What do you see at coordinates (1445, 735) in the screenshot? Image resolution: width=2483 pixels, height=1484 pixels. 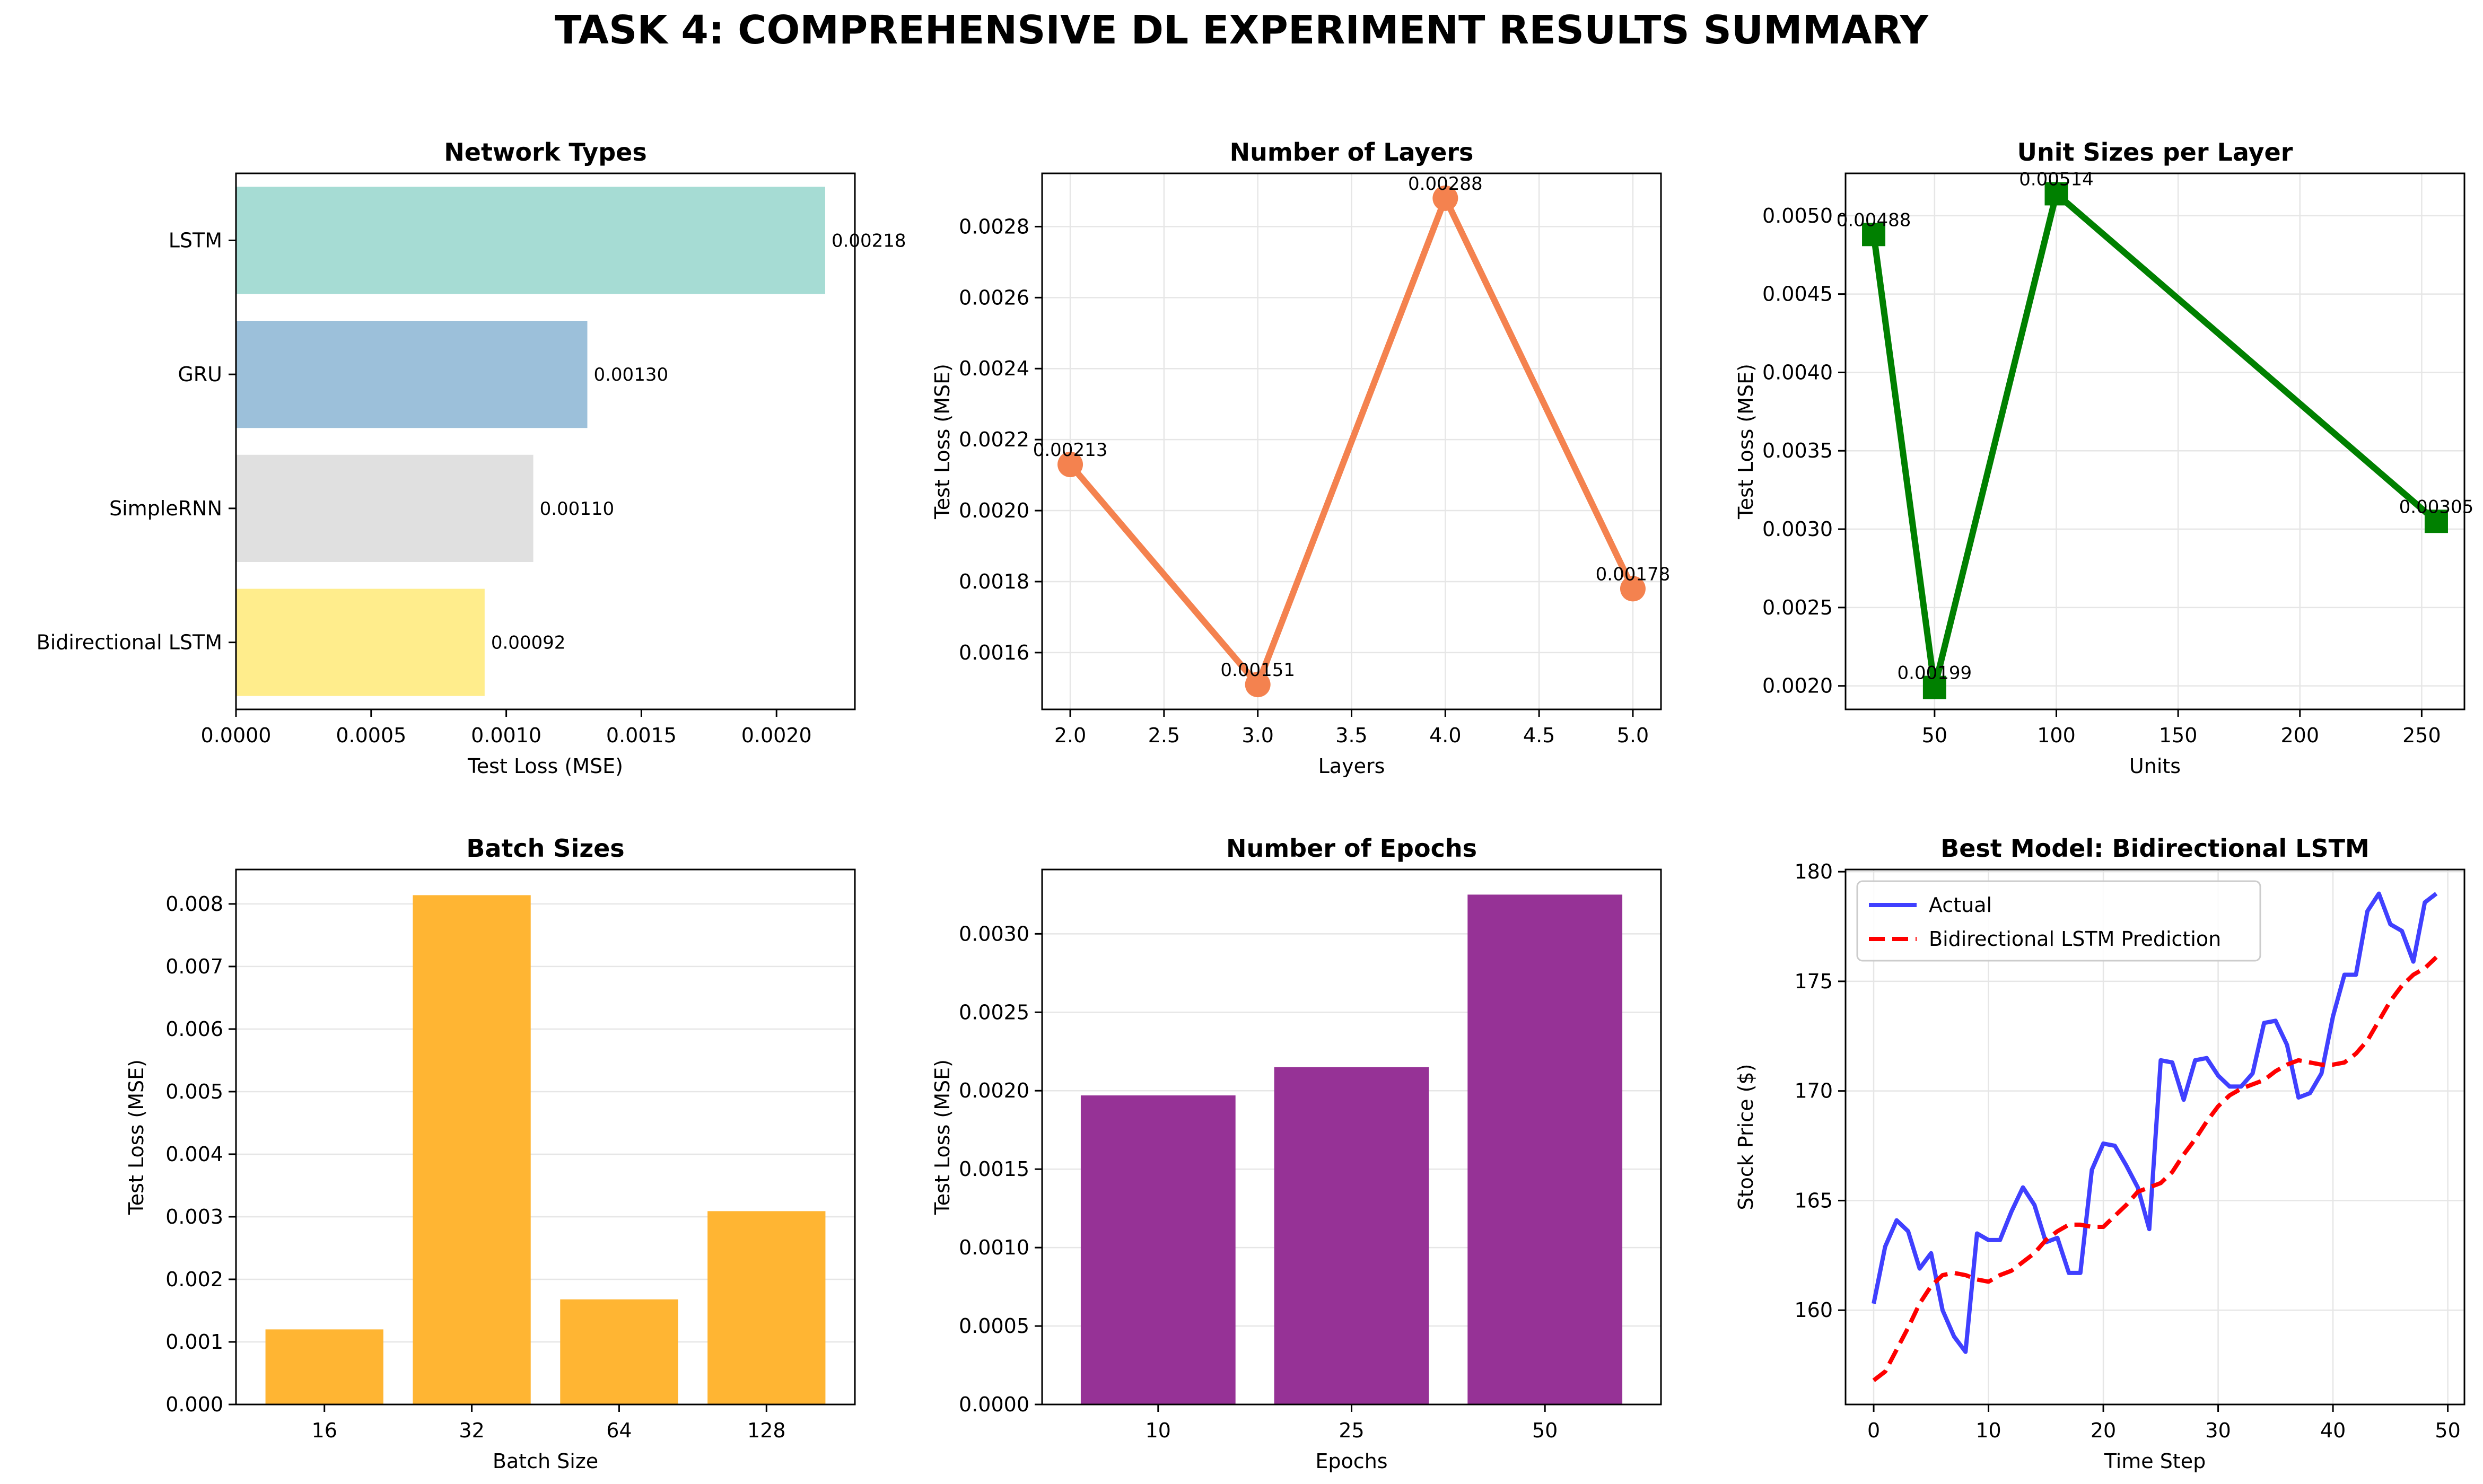 I see `x-tick-label: 4.0` at bounding box center [1445, 735].